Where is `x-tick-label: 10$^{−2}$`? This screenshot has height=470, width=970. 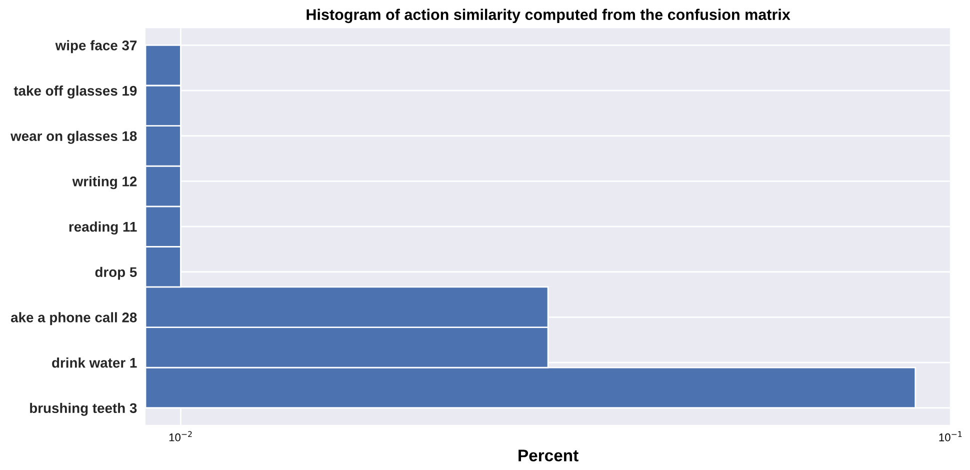
x-tick-label: 10$^{−2}$ is located at coordinates (180, 436).